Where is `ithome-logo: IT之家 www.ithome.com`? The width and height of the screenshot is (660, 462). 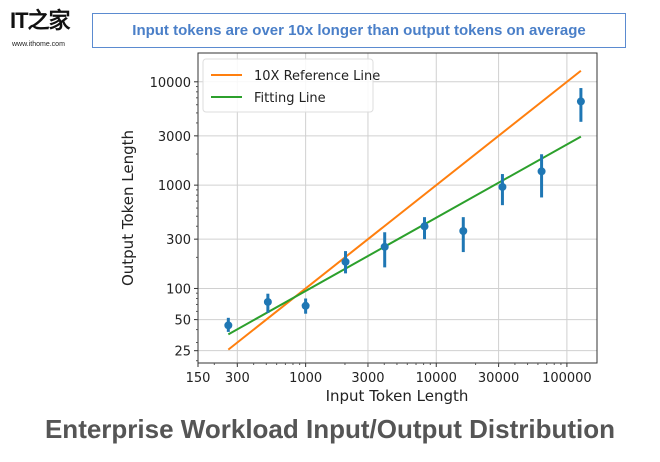
ithome-logo: IT之家 www.ithome.com is located at coordinates (49, 32).